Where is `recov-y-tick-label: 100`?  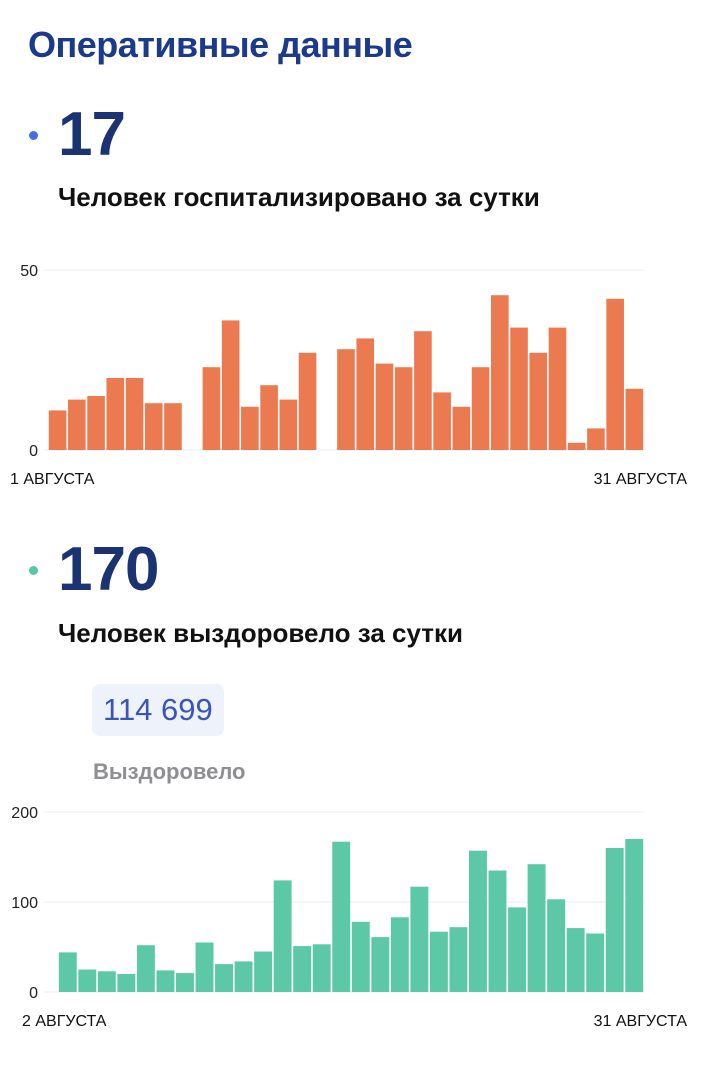
recov-y-tick-label: 100 is located at coordinates (24, 903).